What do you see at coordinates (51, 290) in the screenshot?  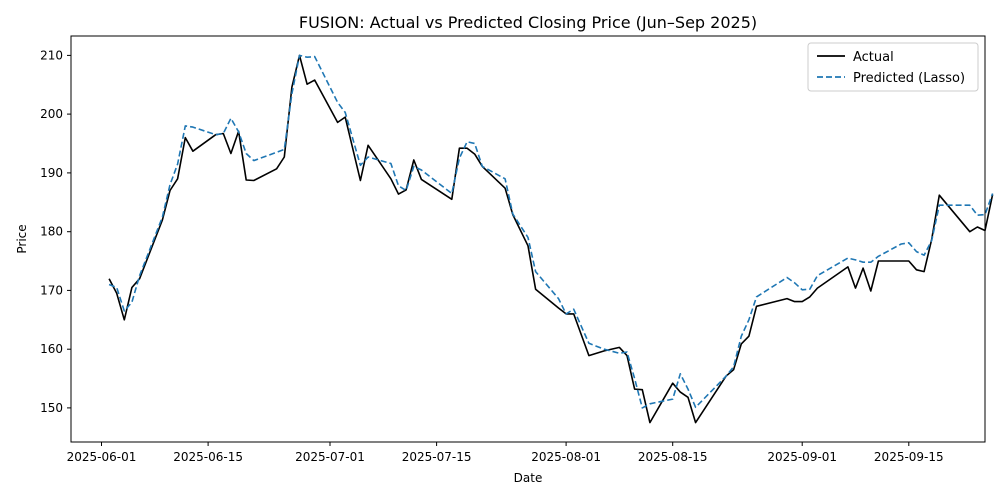 I see `y-tick-label: 170` at bounding box center [51, 290].